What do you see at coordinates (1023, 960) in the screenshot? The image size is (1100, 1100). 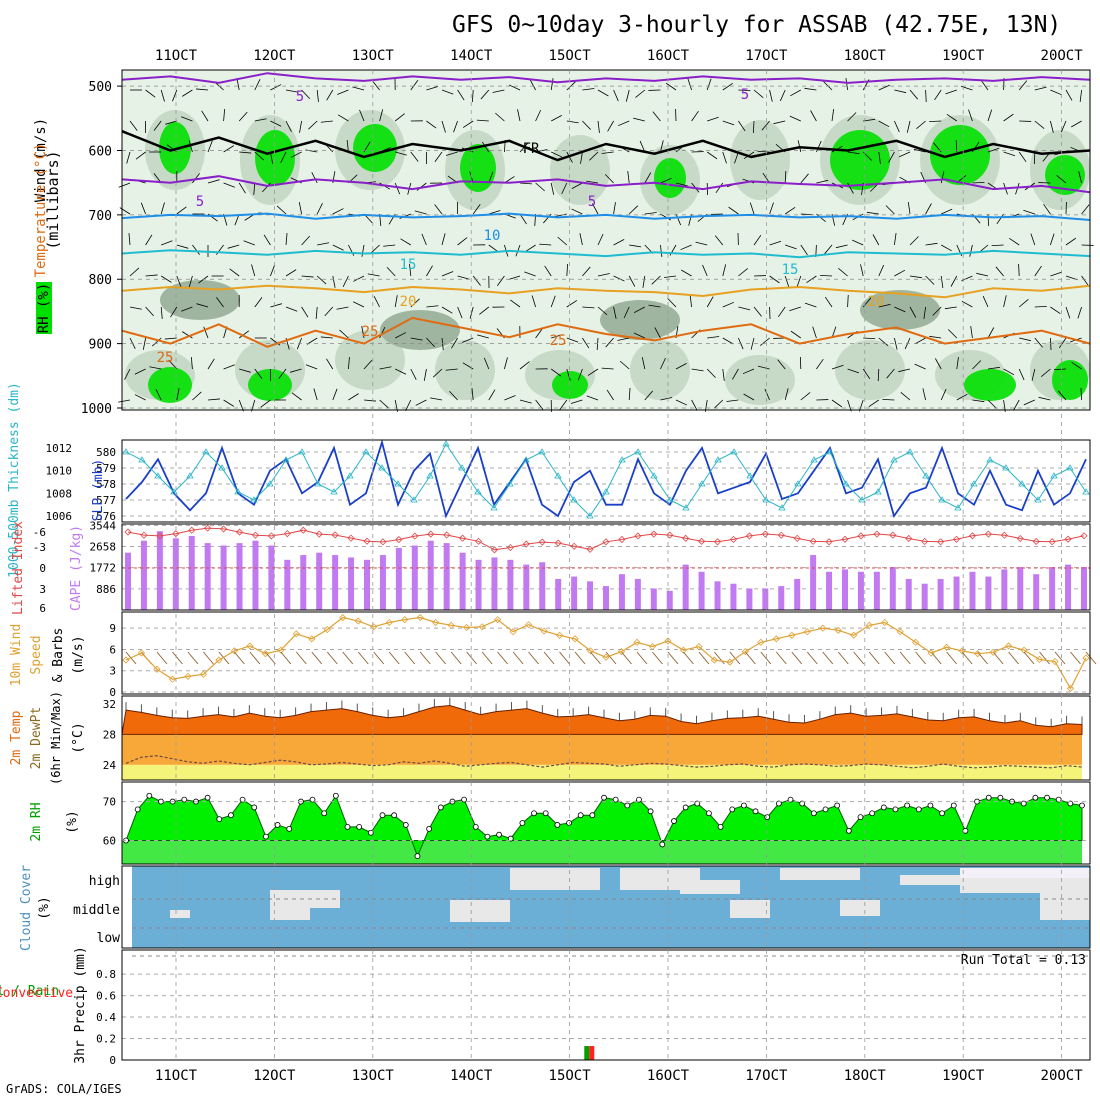 I see `run-total-label: Run Total = 0.13` at bounding box center [1023, 960].